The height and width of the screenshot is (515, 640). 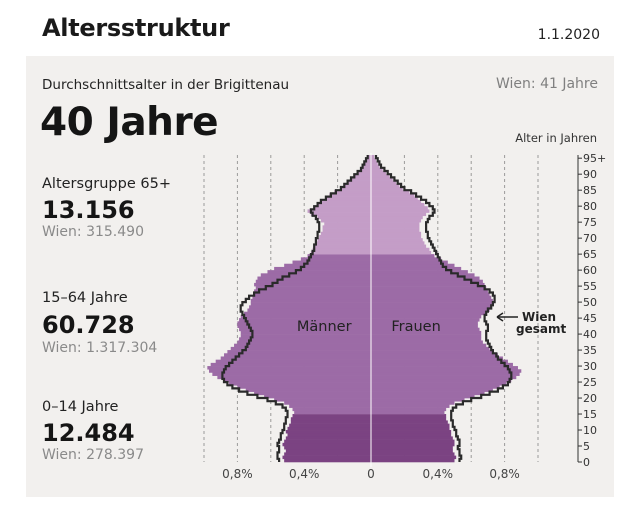 I want to click on wien-men-outline, so click(x=295, y=308).